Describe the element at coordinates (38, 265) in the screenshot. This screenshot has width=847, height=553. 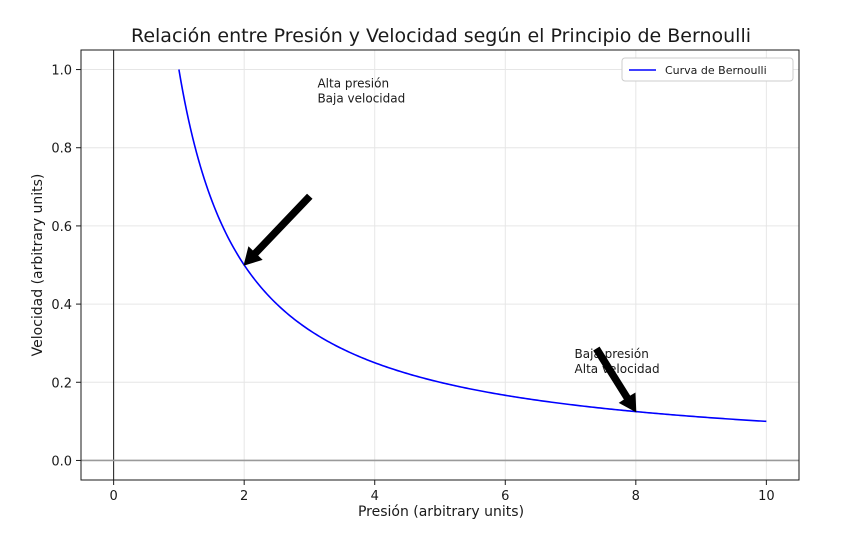
I see `y-axis-label: Velocidad (arbitrary units)` at that location.